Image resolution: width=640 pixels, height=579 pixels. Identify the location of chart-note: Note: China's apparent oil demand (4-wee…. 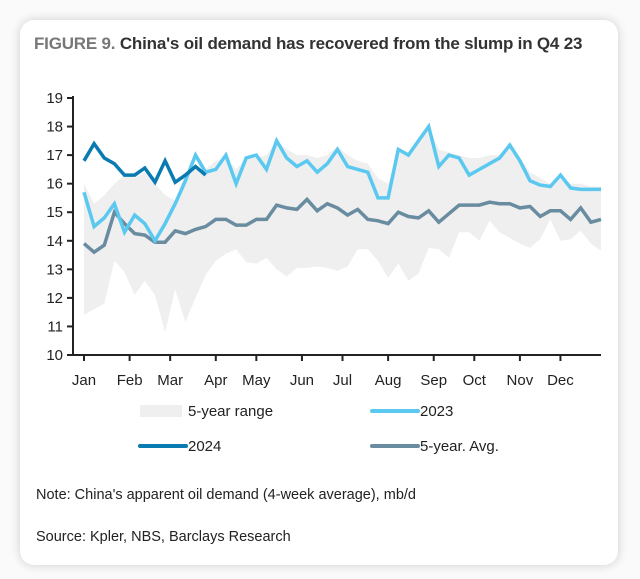
(226, 495).